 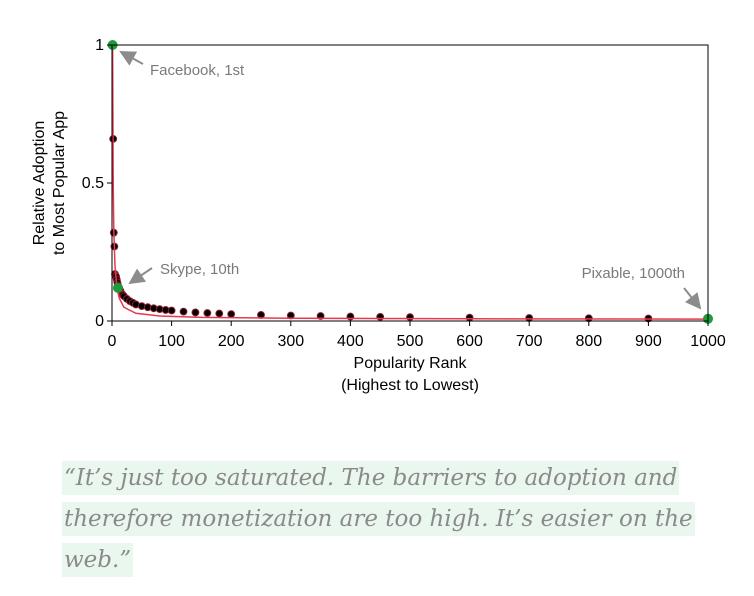 I want to click on x-axis-subtitle: (Highest to Lowest), so click(x=410, y=385).